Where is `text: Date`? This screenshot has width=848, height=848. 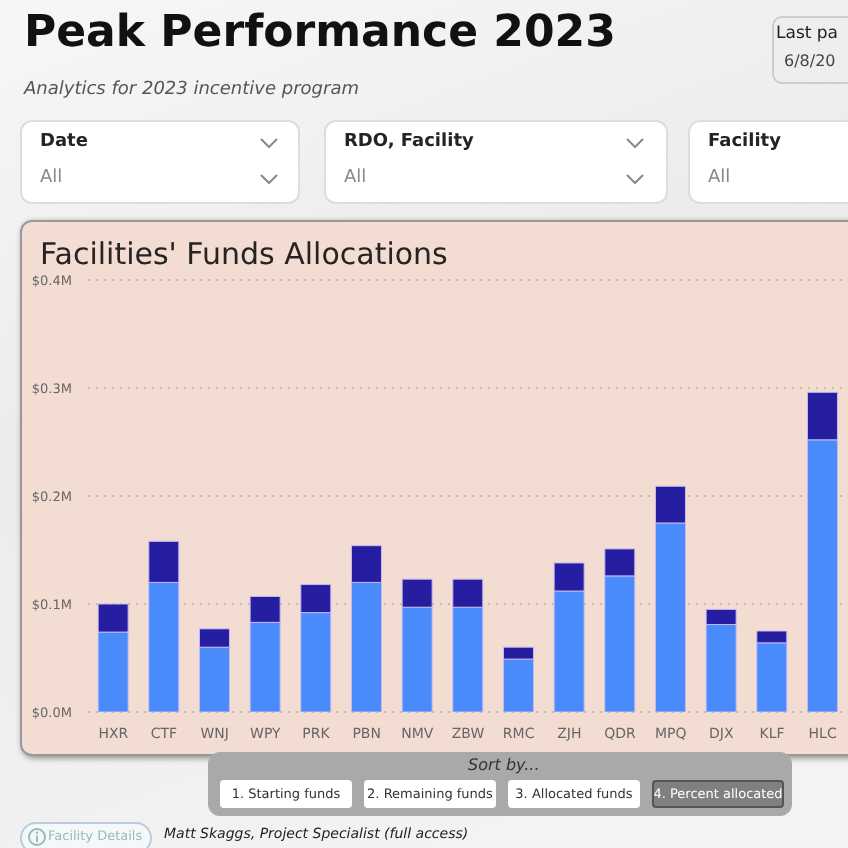
text: Date is located at coordinates (64, 142).